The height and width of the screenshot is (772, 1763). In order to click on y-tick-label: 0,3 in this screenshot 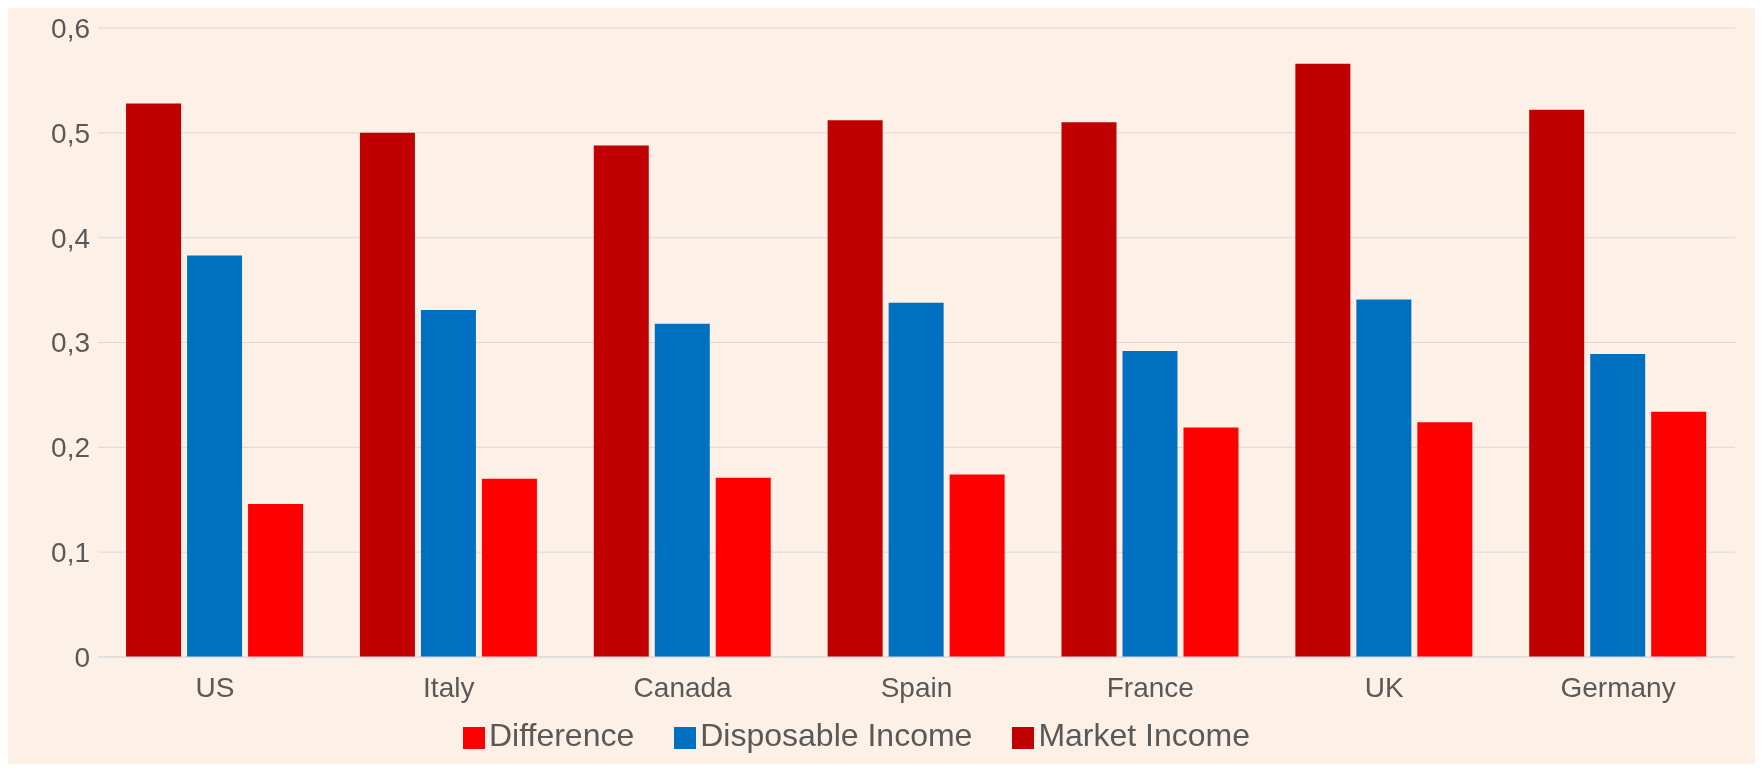, I will do `click(70, 343)`.